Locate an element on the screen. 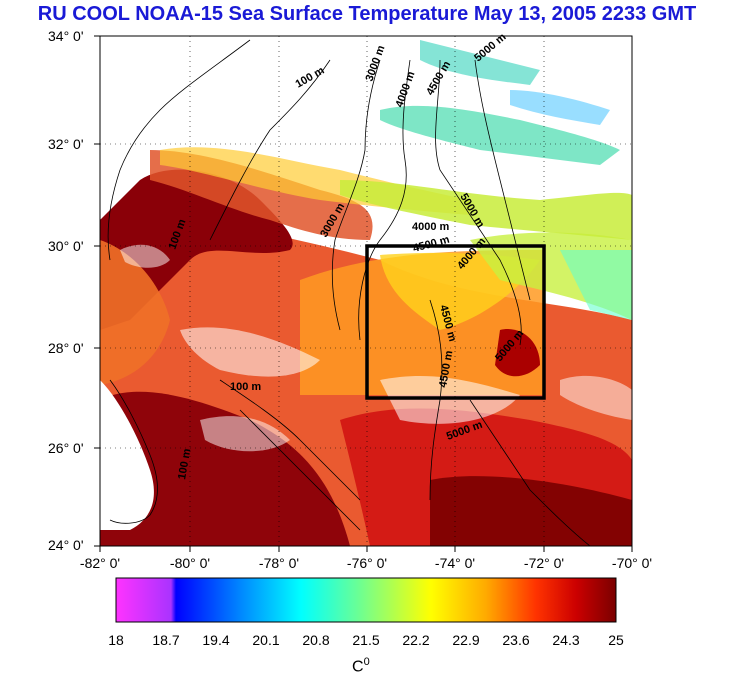  lat-tick-label: 24° 0' is located at coordinates (66, 545).